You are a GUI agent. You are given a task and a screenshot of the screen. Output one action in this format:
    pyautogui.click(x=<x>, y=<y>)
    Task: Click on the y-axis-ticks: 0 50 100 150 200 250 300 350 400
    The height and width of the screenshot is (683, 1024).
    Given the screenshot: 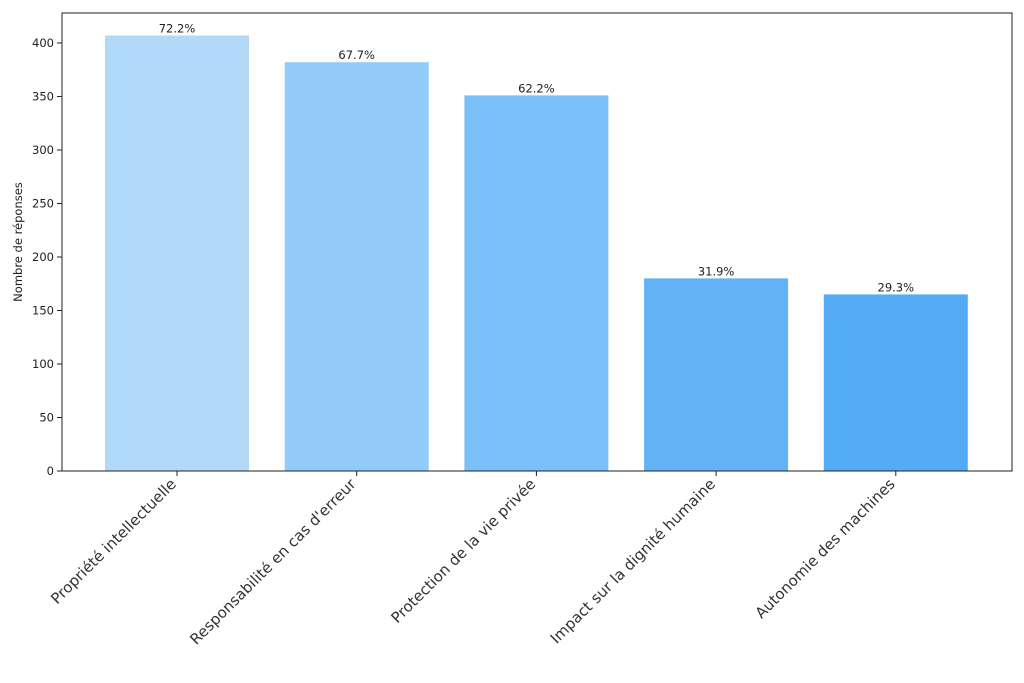 What is the action you would take?
    pyautogui.click(x=47, y=257)
    